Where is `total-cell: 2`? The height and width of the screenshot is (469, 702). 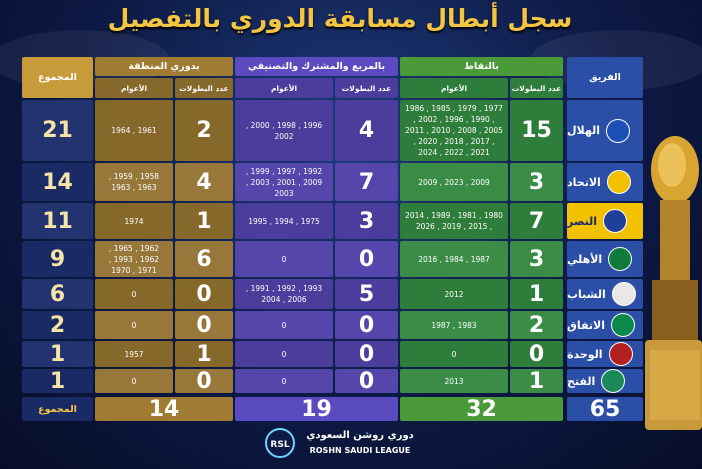 total-cell: 2 is located at coordinates (57, 325).